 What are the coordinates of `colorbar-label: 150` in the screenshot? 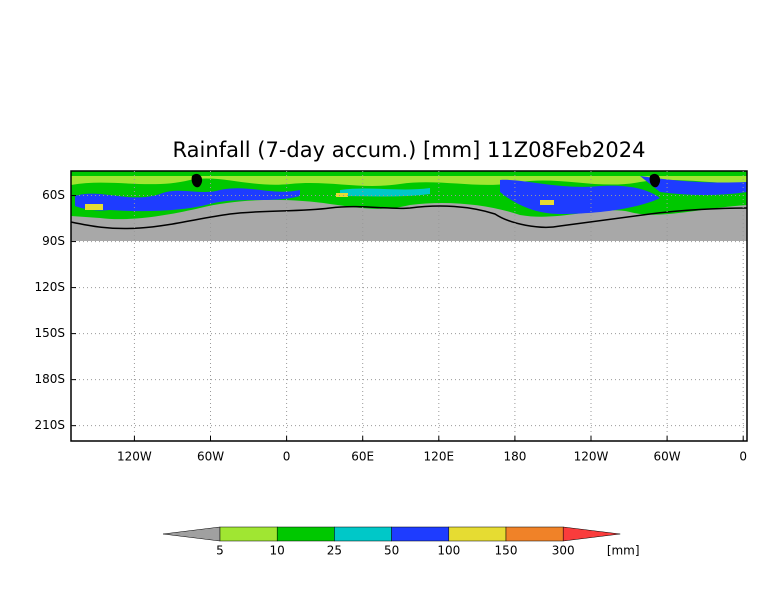 It's located at (506, 551).